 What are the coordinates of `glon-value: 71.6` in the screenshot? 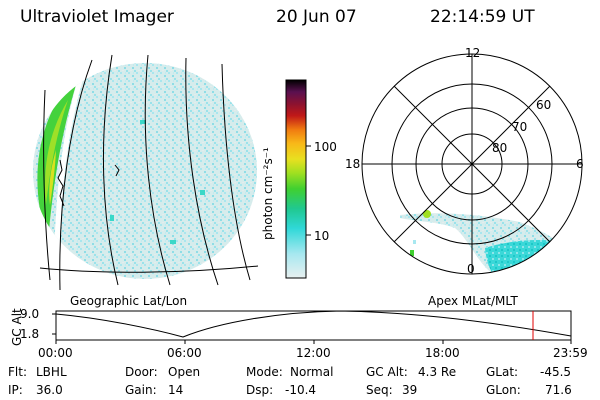 It's located at (558, 390).